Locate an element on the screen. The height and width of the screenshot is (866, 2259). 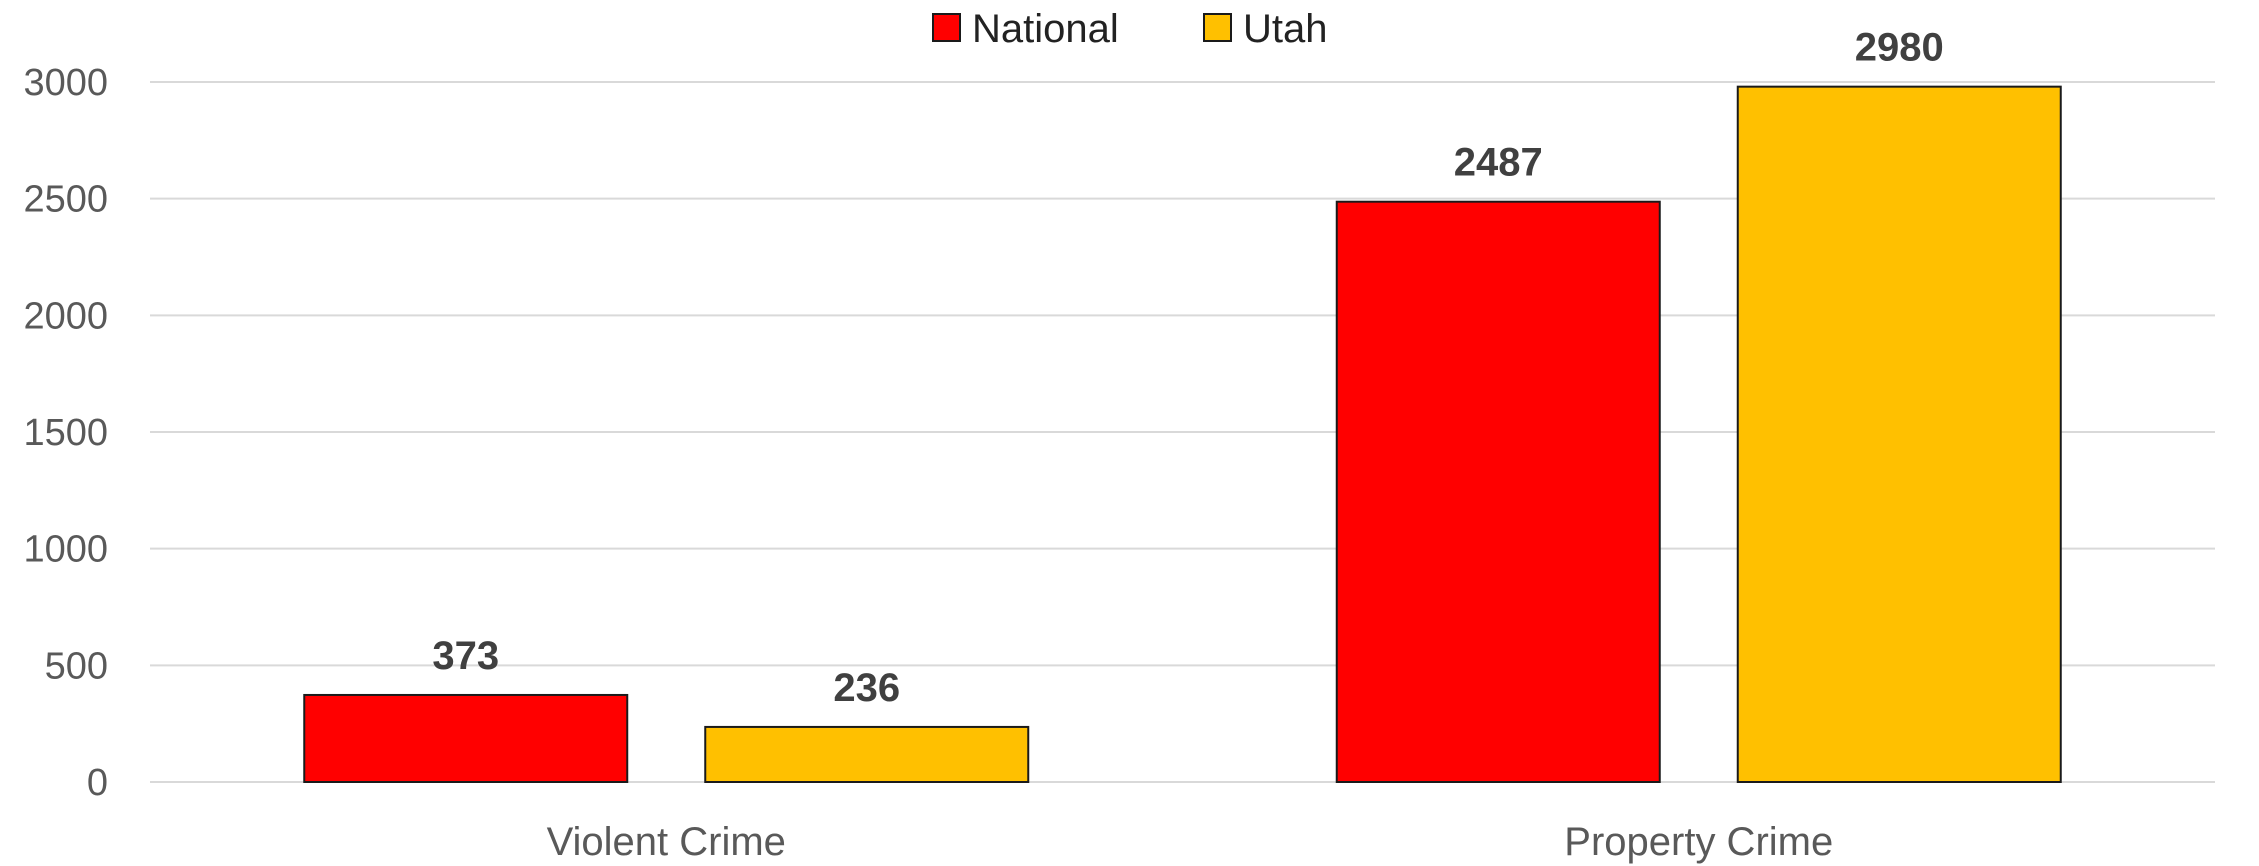
y-tick-label: 2000 is located at coordinates (65, 316).